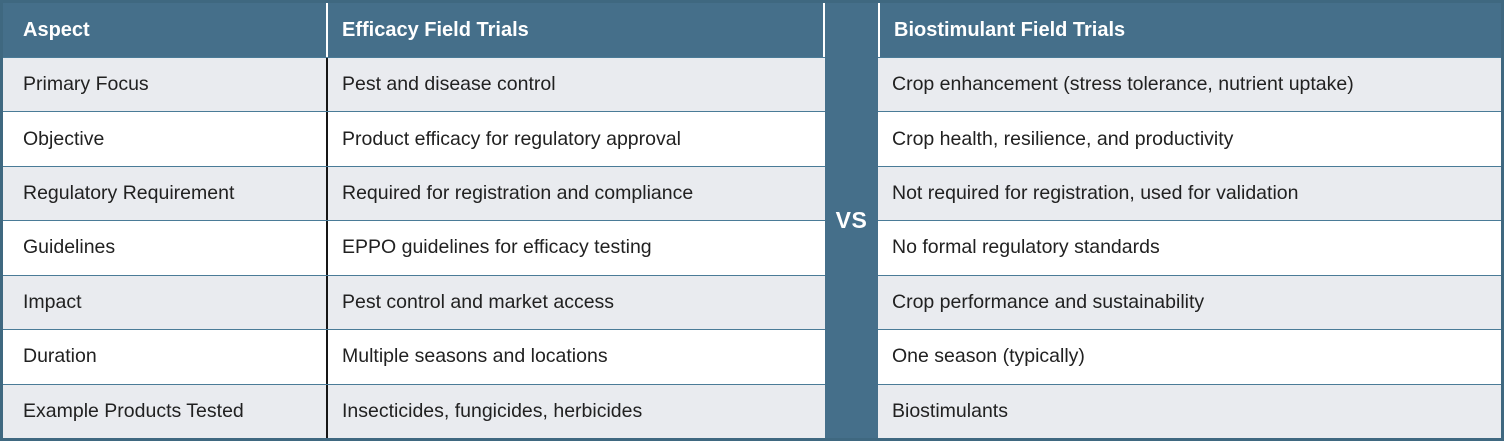 The image size is (1504, 441). Describe the element at coordinates (497, 247) in the screenshot. I see `value-cell: EPPO guidelines for efficacy testing` at that location.